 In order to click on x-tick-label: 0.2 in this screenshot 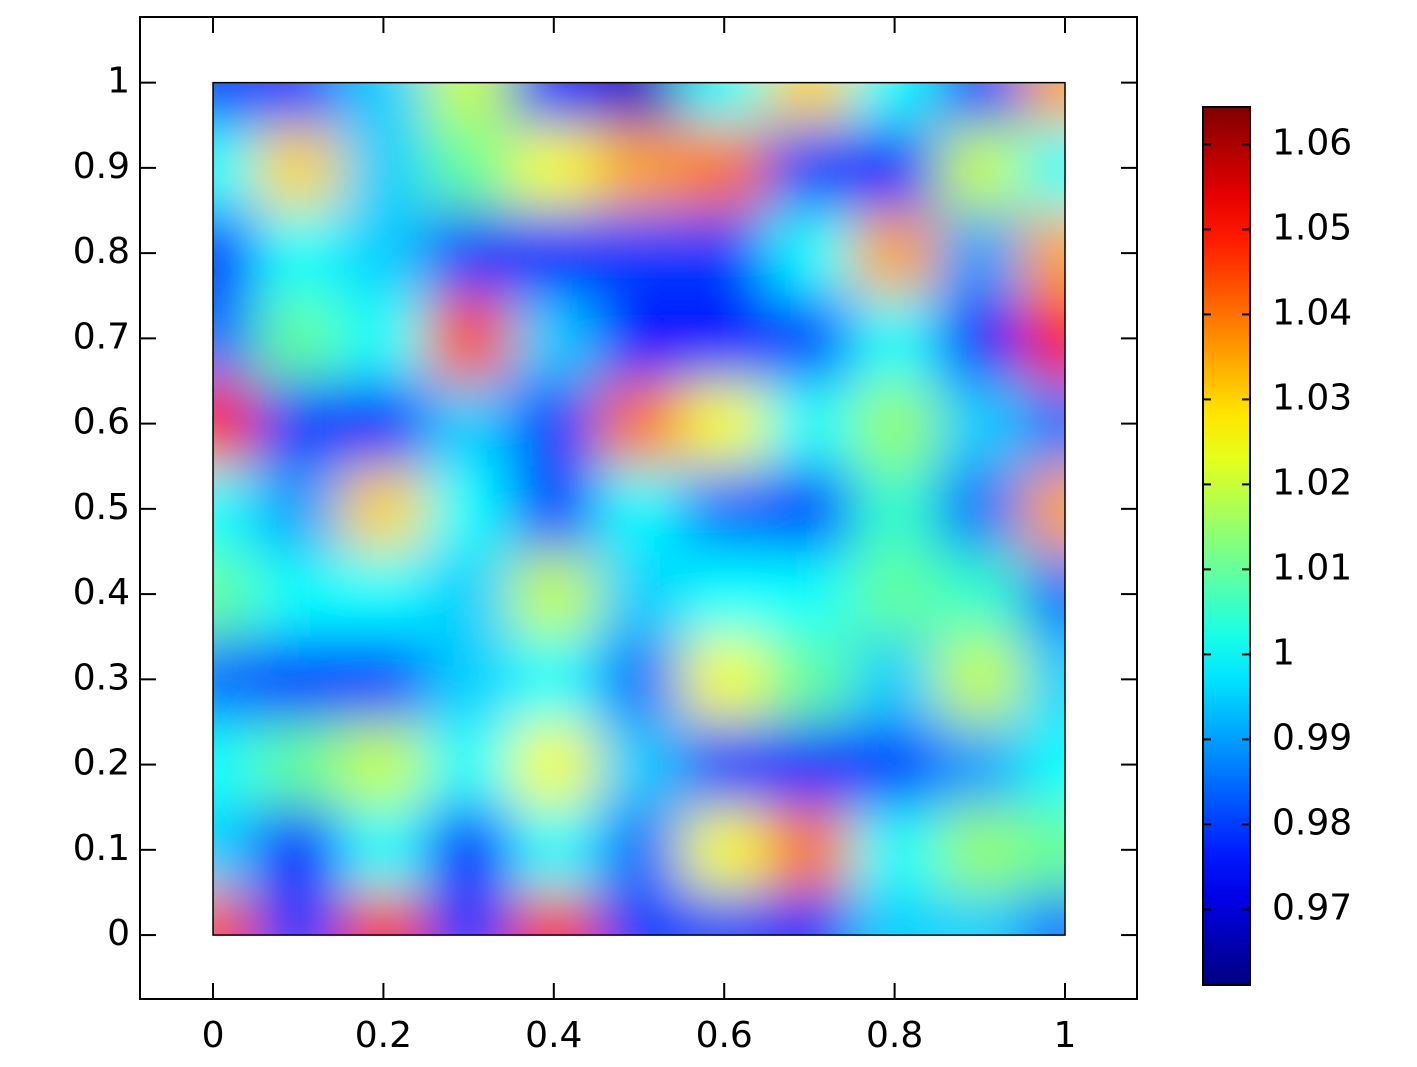, I will do `click(383, 1035)`.